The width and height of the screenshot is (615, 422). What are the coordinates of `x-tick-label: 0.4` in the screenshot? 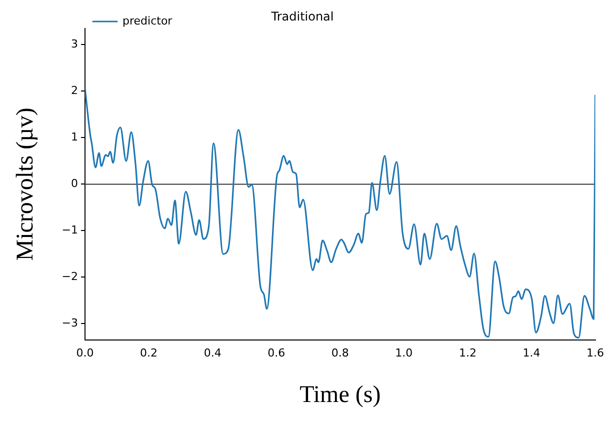 It's located at (213, 353).